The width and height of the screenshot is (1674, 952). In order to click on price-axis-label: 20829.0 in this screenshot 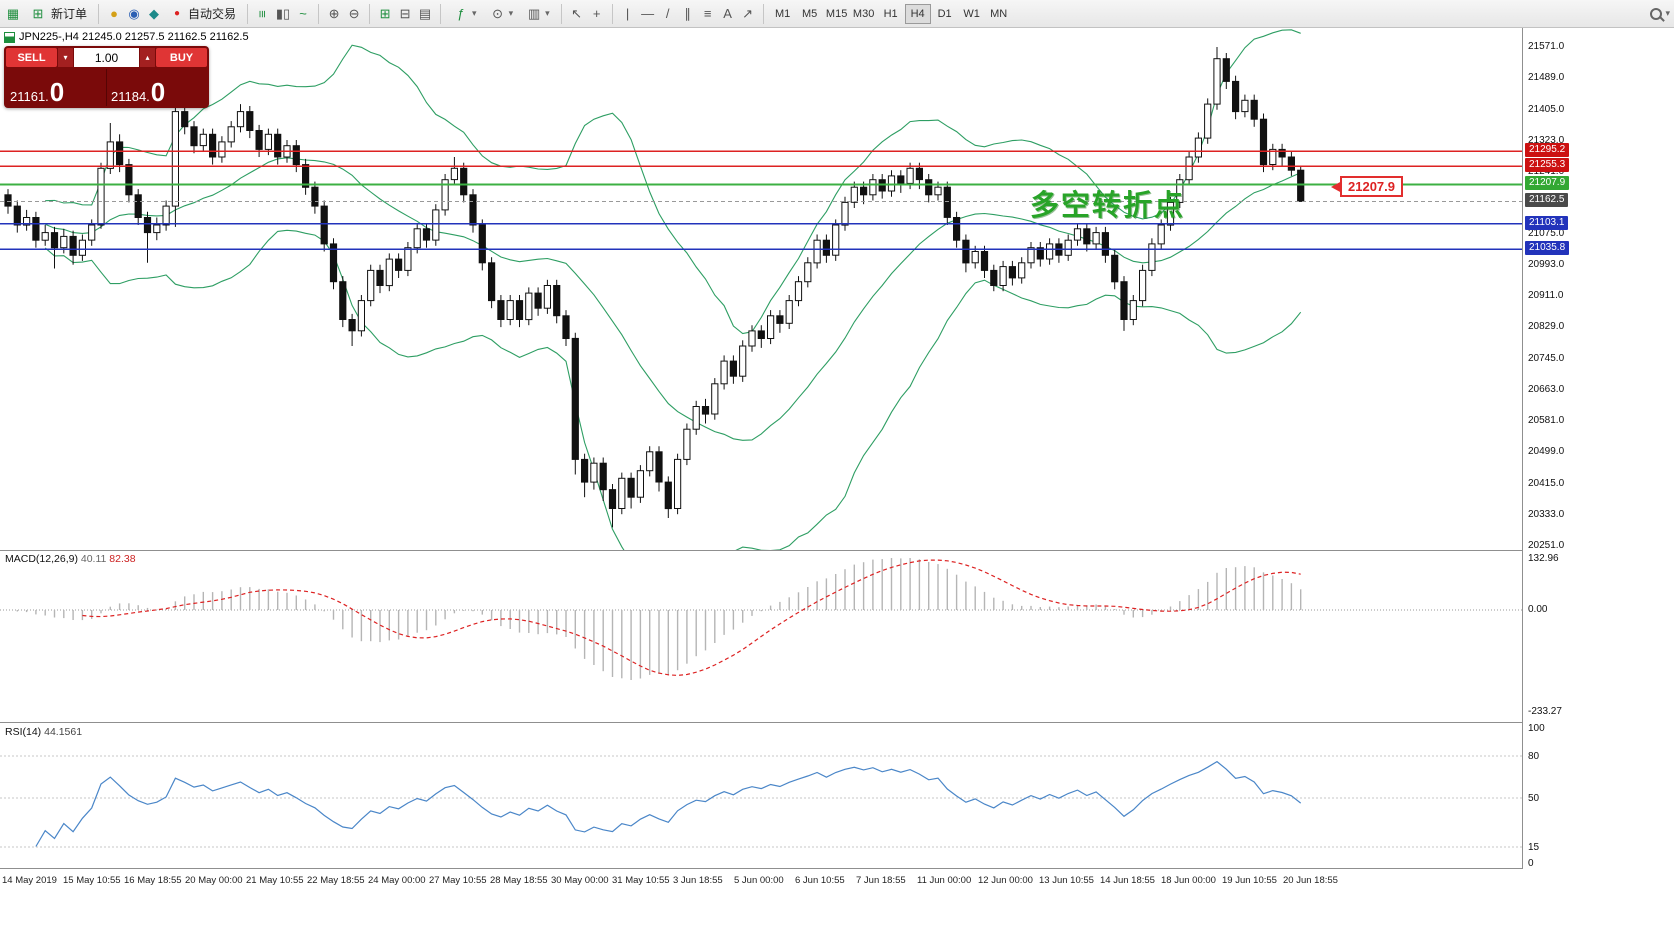, I will do `click(1546, 327)`.